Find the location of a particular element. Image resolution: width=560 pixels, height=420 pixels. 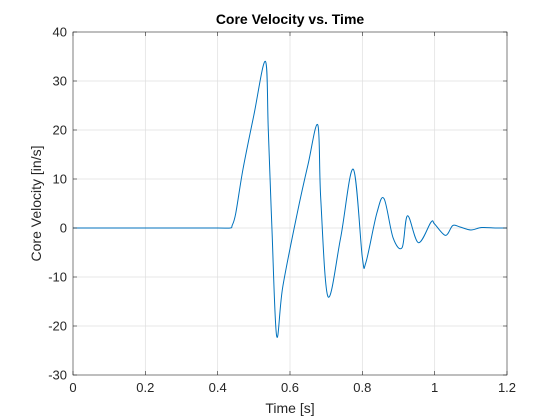

chart-title: Core Velocity vs. Time is located at coordinates (290, 19).